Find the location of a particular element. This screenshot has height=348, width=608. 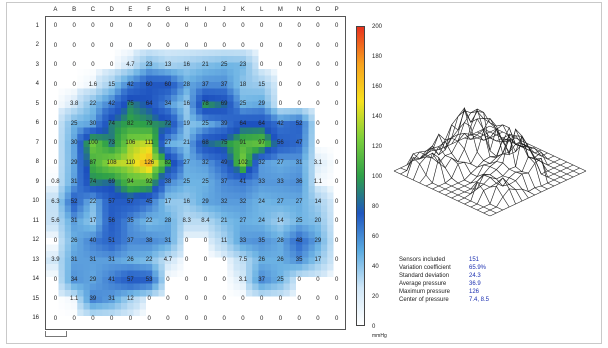

grid-cell-value: 29 is located at coordinates (74, 162).